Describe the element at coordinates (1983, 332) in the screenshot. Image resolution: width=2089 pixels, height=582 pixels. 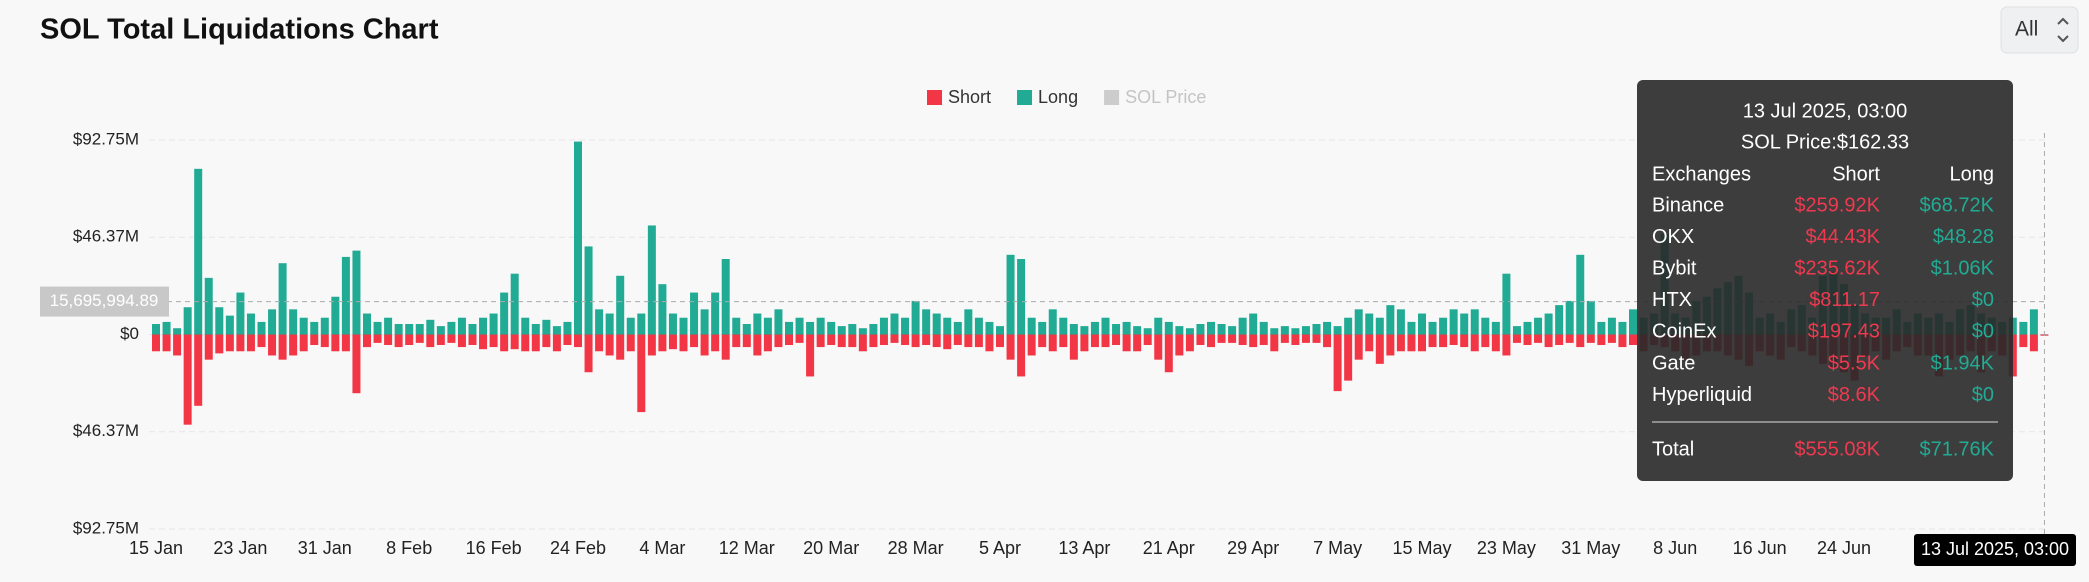
I see `tooltip-cell: $0` at that location.